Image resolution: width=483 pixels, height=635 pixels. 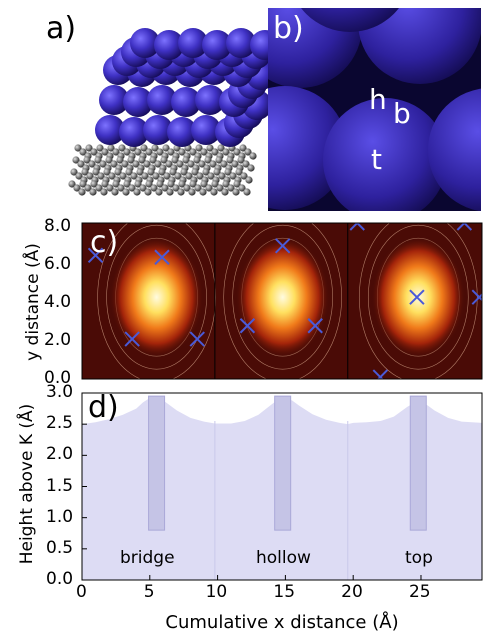 I want to click on c-ytick-label: 2.0, so click(x=58, y=339).